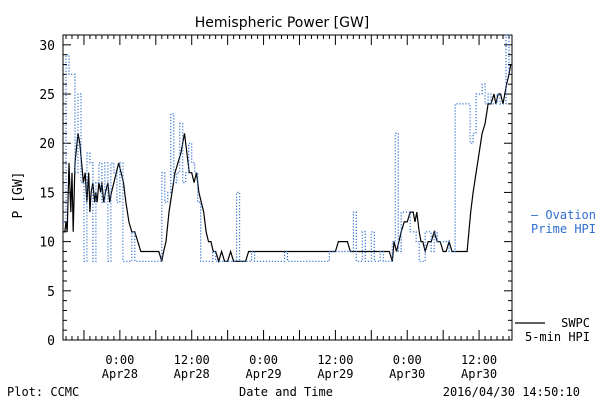 This screenshot has height=400, width=600. What do you see at coordinates (47, 144) in the screenshot?
I see `y-tick-label: 20` at bounding box center [47, 144].